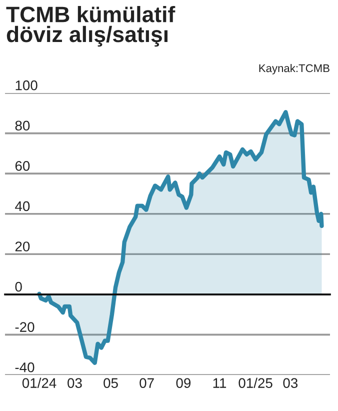 Image resolution: width=338 pixels, height=411 pixels. What do you see at coordinates (22, 206) in the screenshot?
I see `y-tick-label: 40` at bounding box center [22, 206].